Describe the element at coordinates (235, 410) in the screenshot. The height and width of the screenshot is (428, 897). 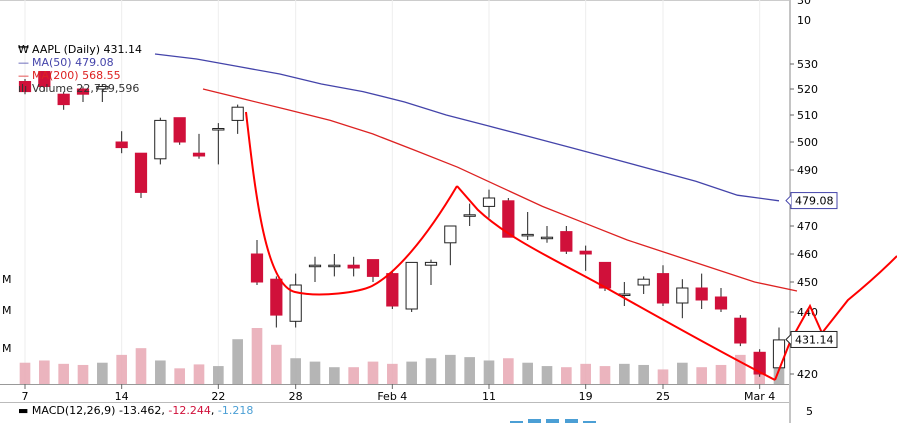
I see `macd-value-3: -1.218` at that location.